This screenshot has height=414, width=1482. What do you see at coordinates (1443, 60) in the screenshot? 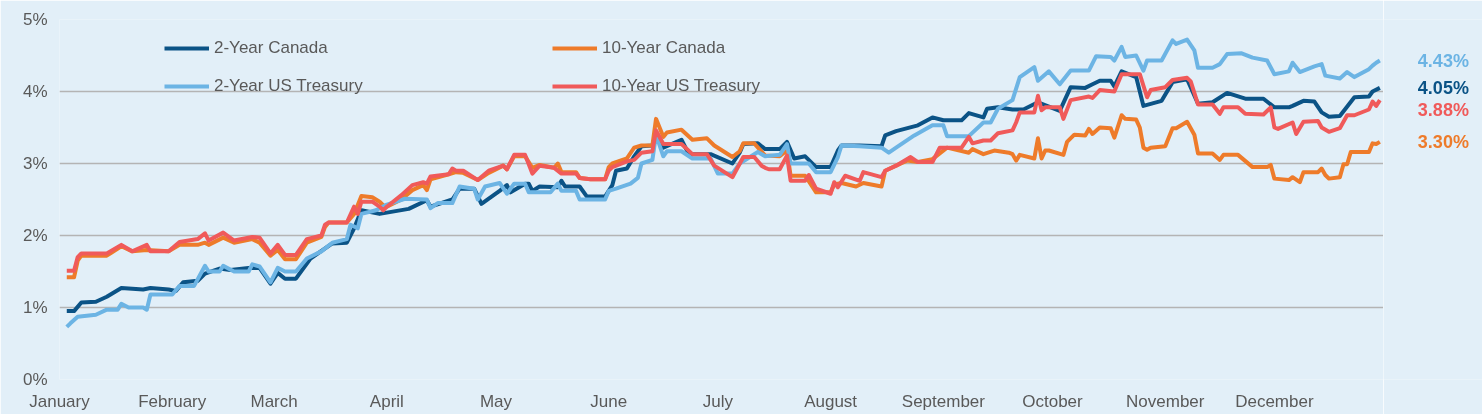
I see `annotation: 4.43%` at bounding box center [1443, 60].